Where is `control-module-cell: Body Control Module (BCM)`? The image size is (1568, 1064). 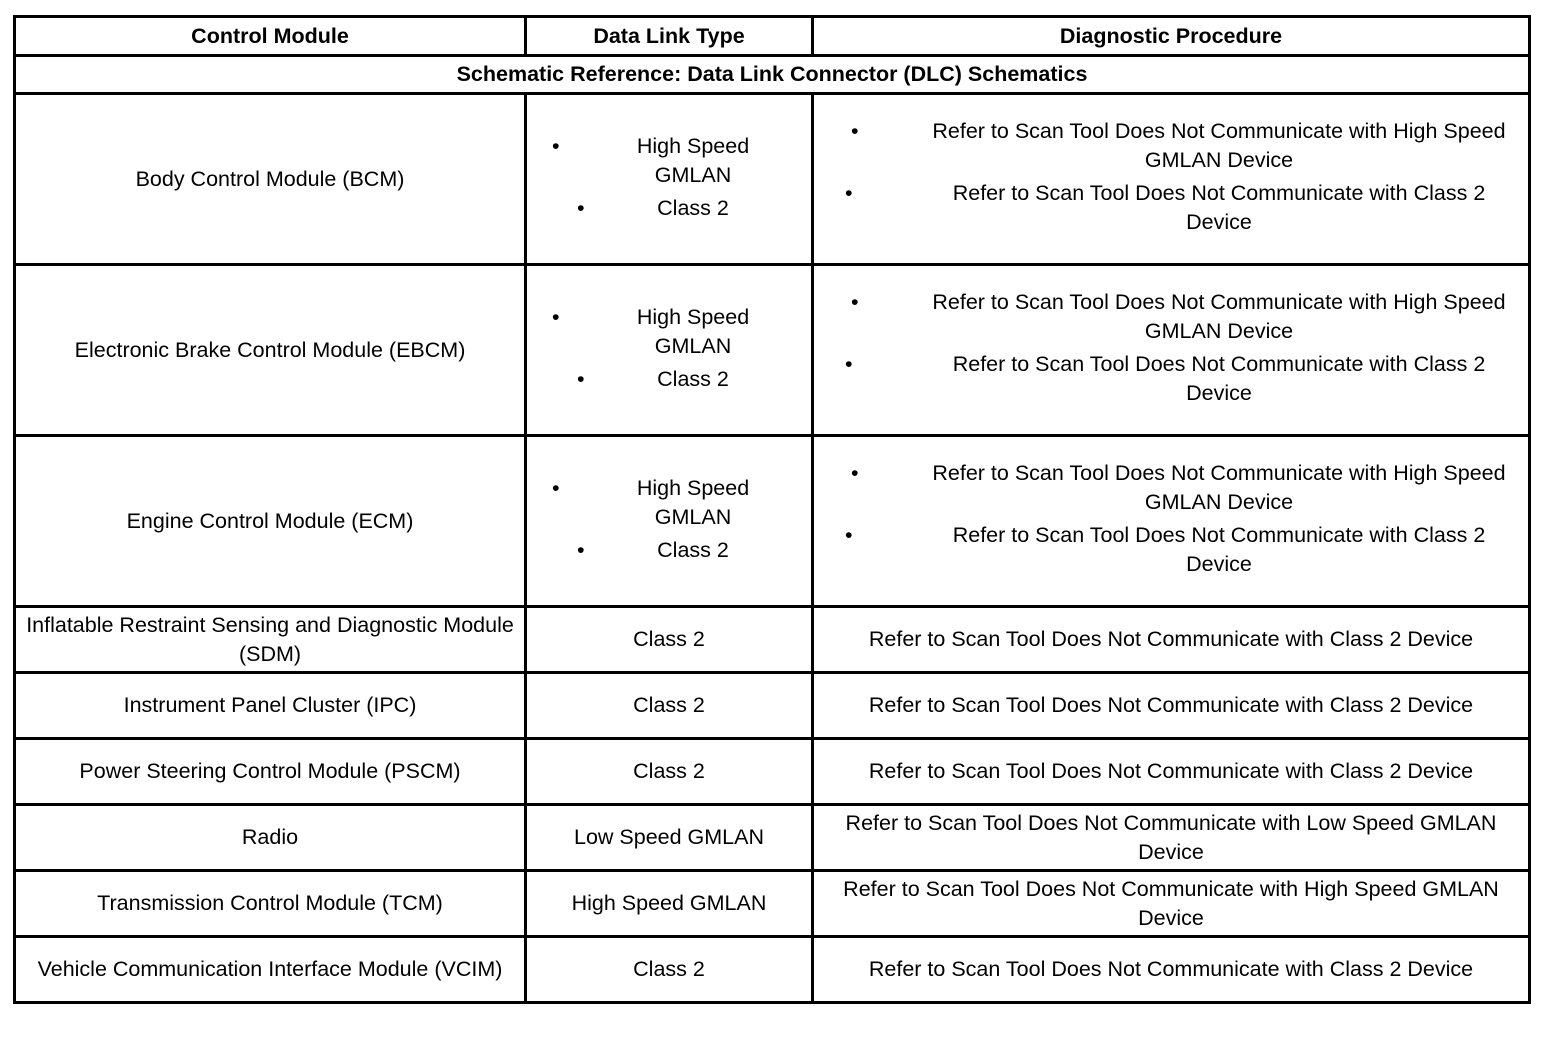
control-module-cell: Body Control Module (BCM) is located at coordinates (270, 179).